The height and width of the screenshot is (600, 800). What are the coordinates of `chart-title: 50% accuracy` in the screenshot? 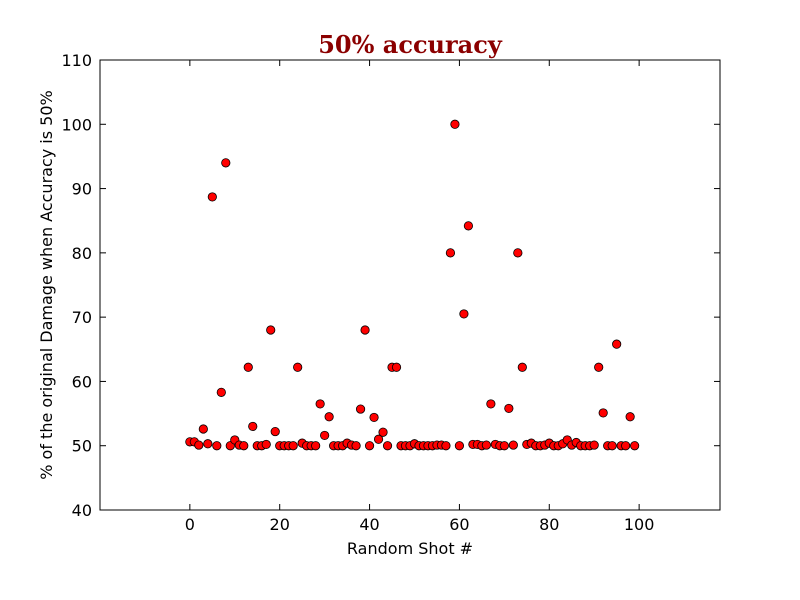 It's located at (410, 44).